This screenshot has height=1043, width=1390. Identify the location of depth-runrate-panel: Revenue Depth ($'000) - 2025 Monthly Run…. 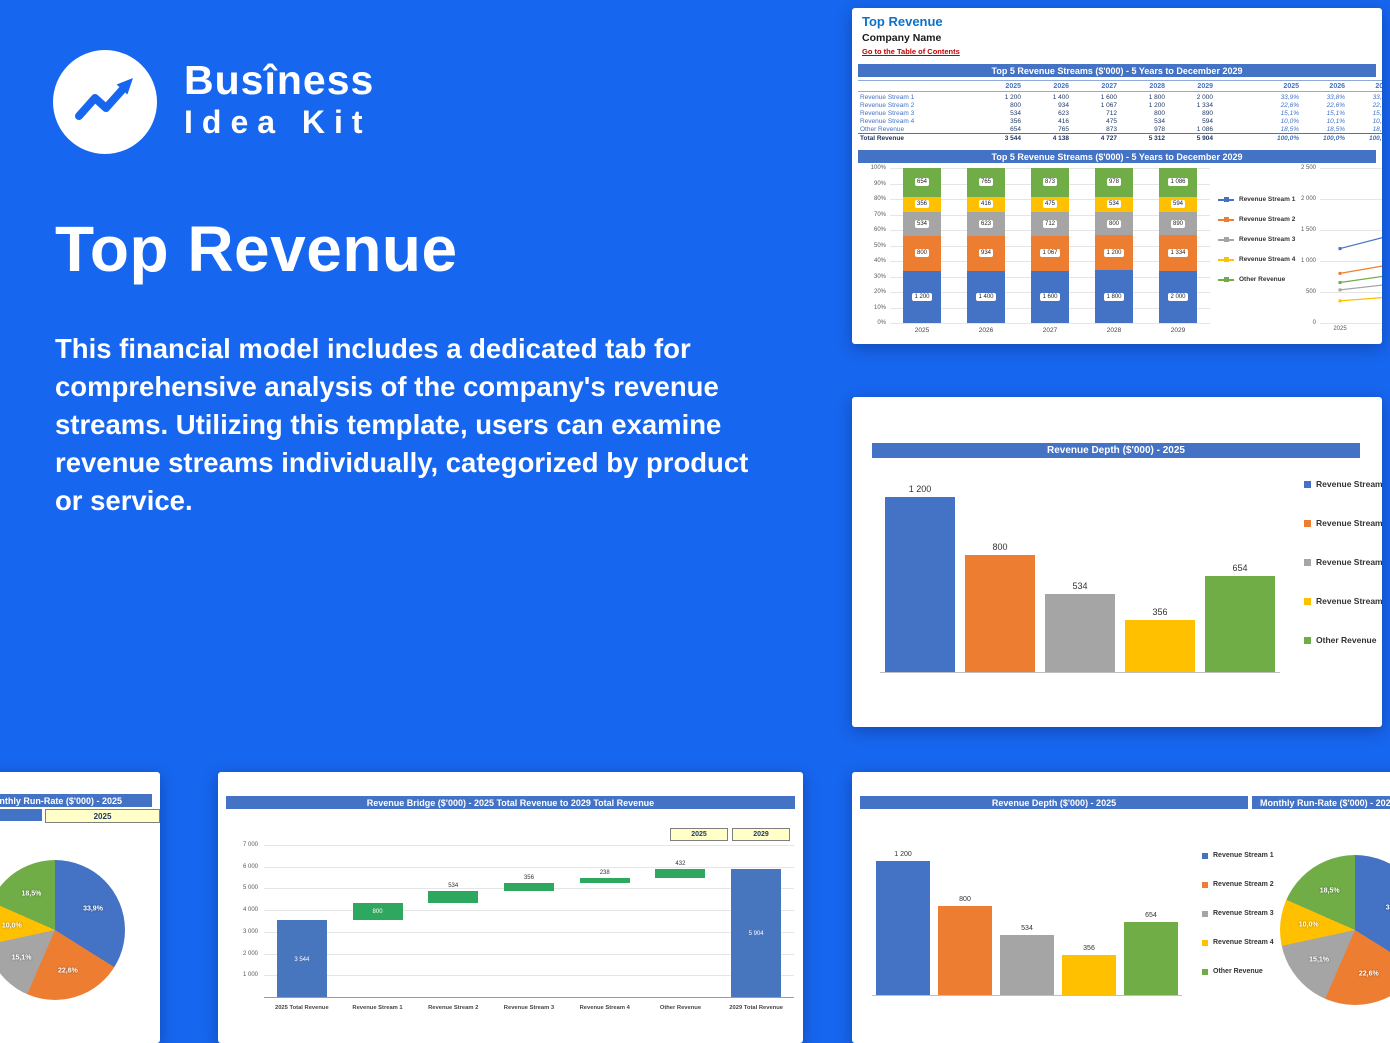
(1121, 907).